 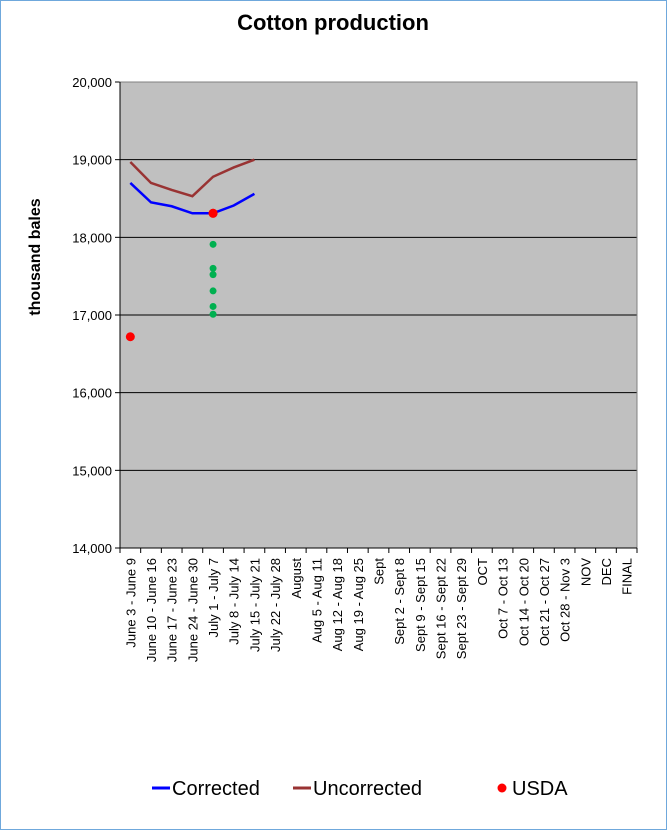 I want to click on x-tick-label: July 15 - July 21, so click(x=254, y=605).